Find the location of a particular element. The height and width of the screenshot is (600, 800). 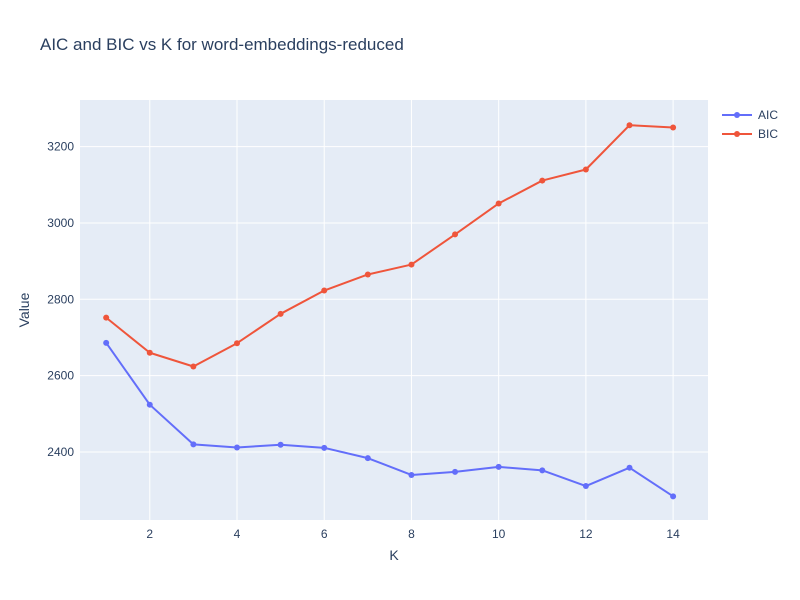

y-tick-label: 3200 is located at coordinates (60, 147).